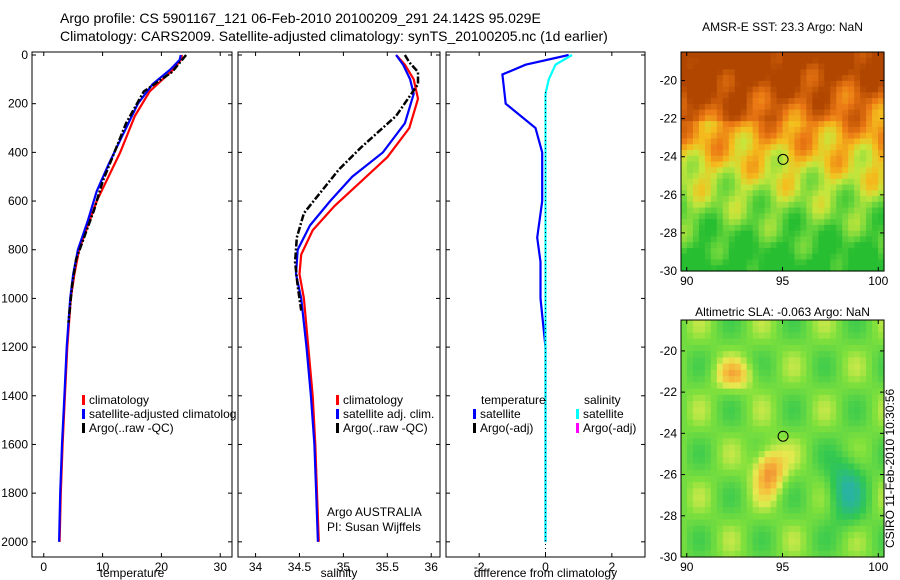 This screenshot has width=900, height=580. I want to click on map-y-tick-label: -30, so click(669, 271).